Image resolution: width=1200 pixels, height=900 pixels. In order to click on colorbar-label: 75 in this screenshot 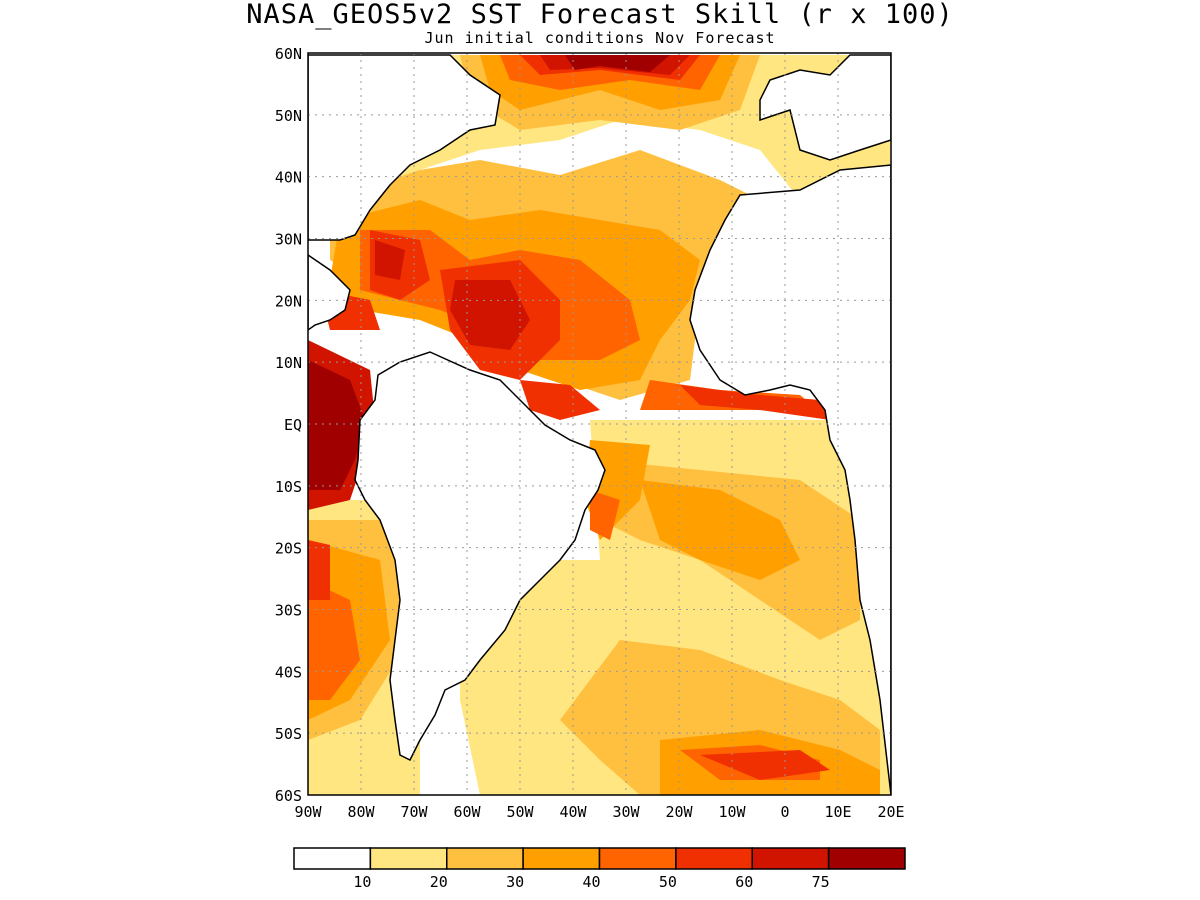, I will do `click(821, 882)`.